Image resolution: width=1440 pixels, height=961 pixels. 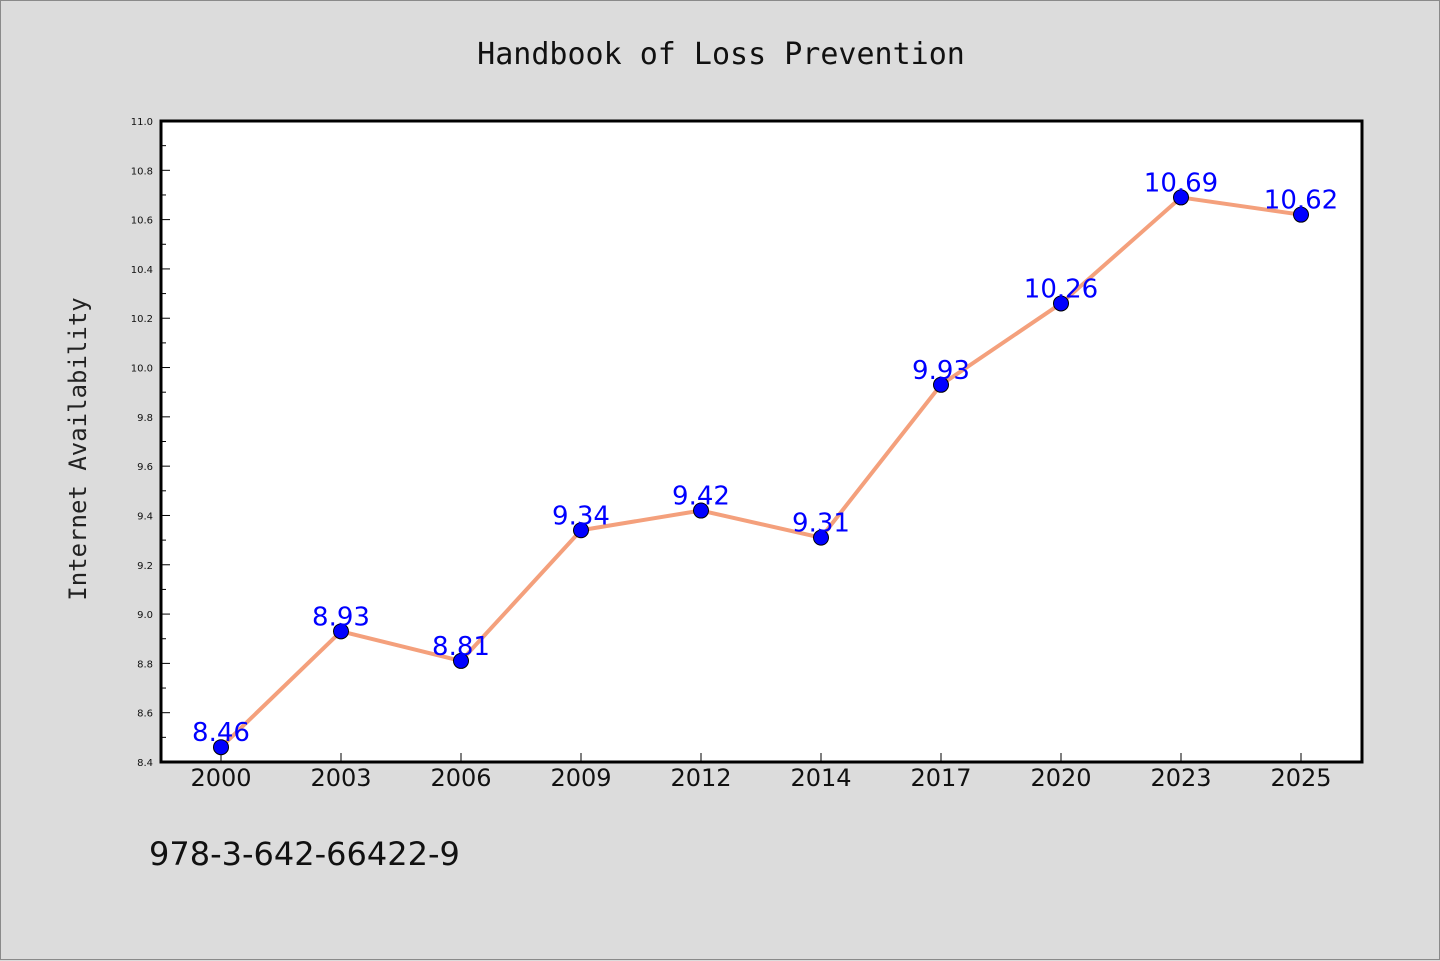 I want to click on data-label: 10.69, so click(x=1181, y=183).